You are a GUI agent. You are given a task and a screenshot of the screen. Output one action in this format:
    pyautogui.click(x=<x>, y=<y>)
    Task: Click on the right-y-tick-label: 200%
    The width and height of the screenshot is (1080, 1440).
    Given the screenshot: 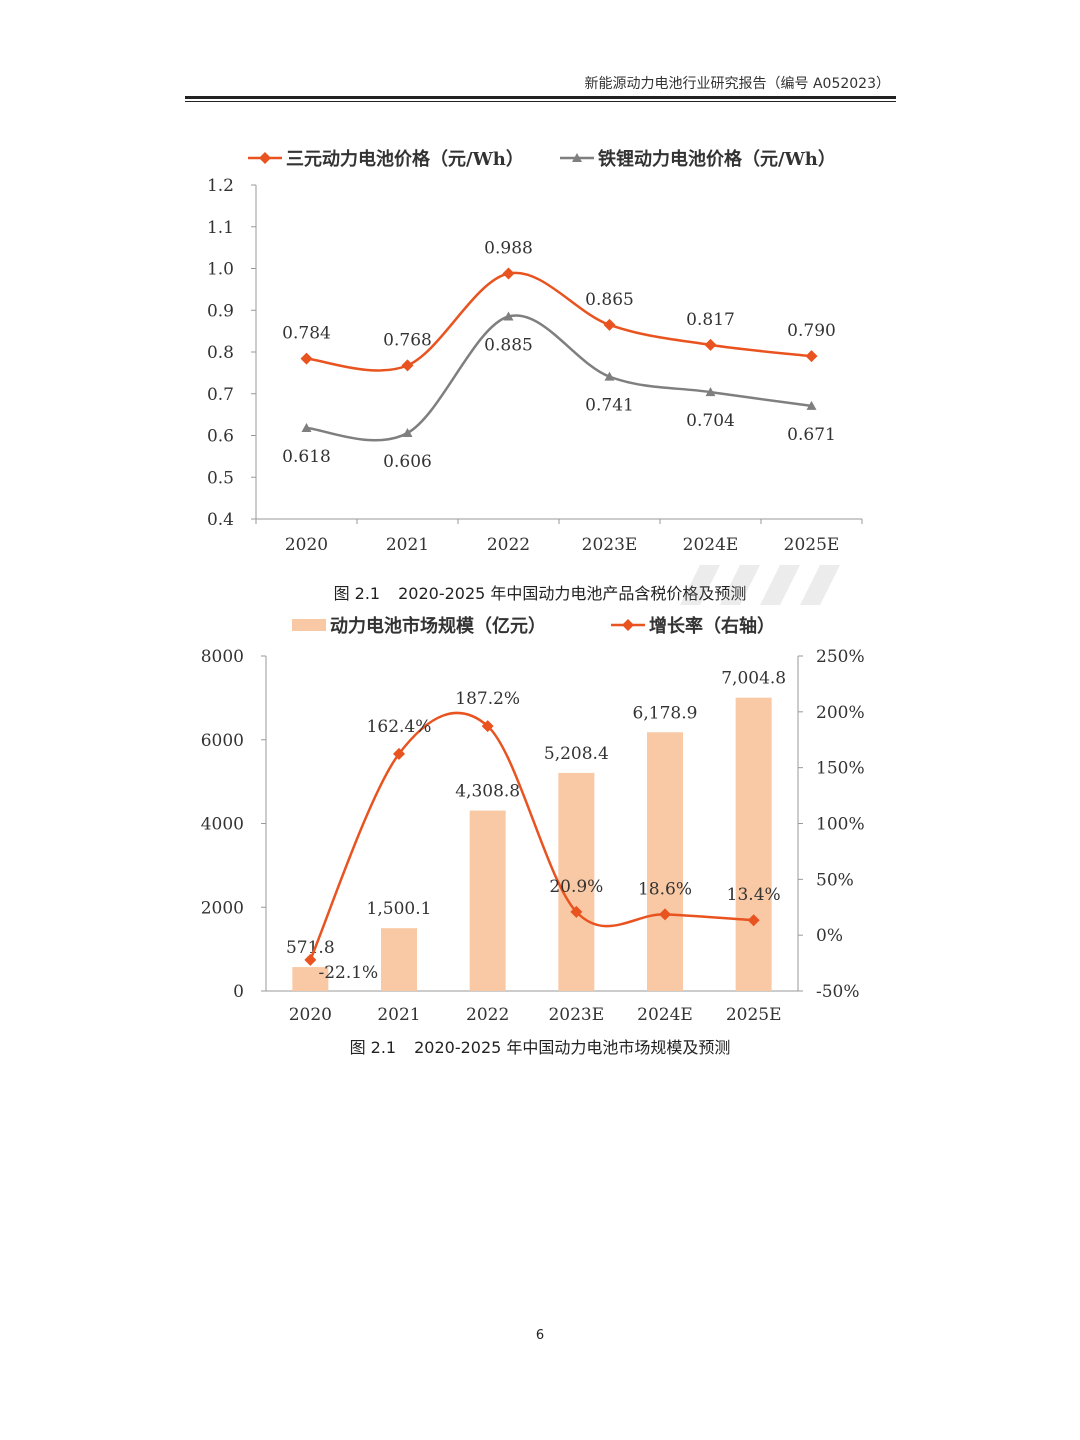 What is the action you would take?
    pyautogui.click(x=840, y=713)
    